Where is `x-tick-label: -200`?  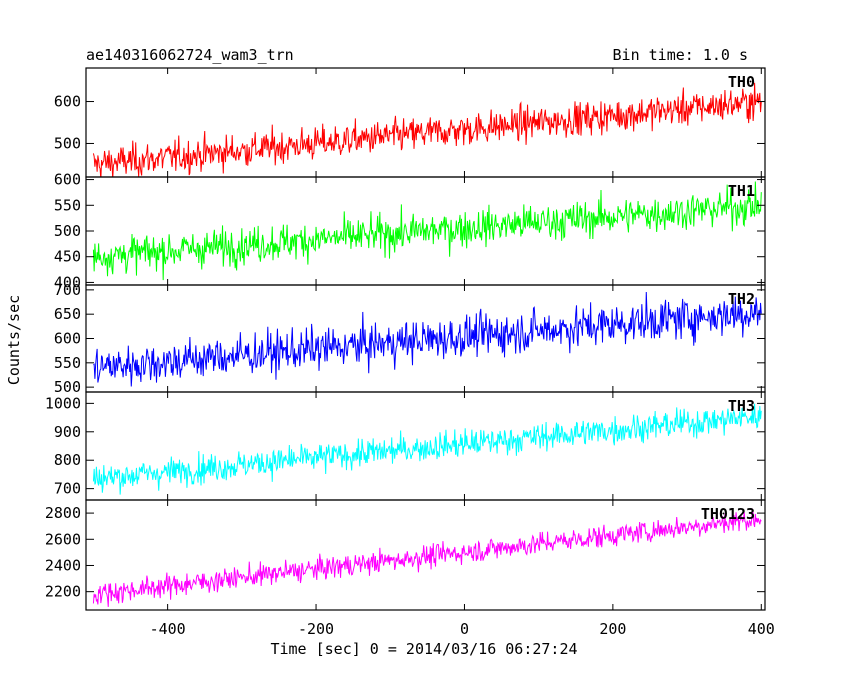
x-tick-label: -200 is located at coordinates (316, 629).